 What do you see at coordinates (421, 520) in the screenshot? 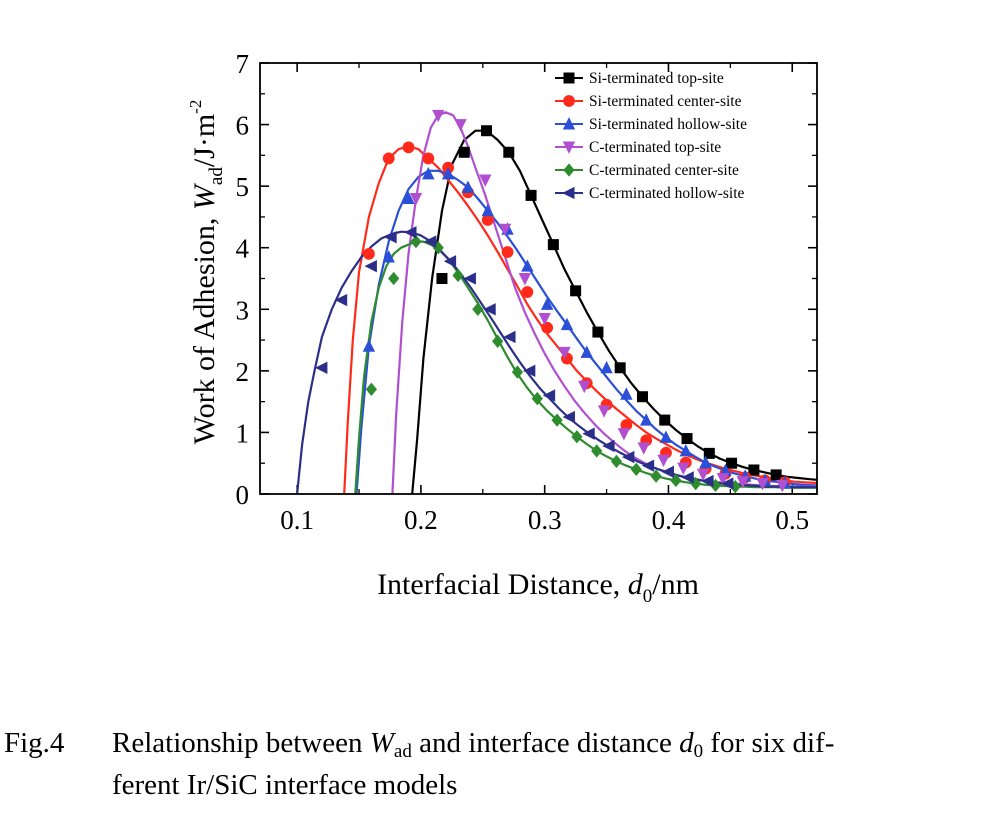
I see `x-tick-label: 0.2` at bounding box center [421, 520].